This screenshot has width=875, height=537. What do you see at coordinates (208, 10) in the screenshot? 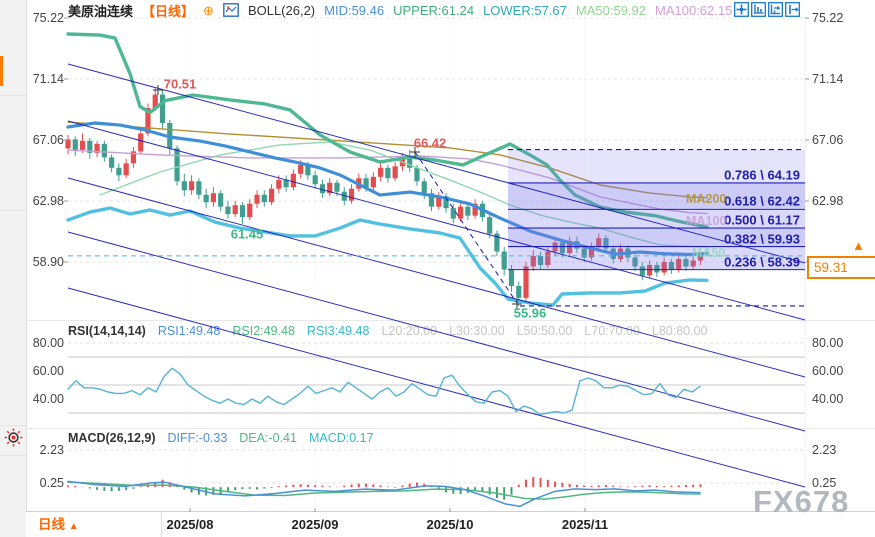
I see `add-indicator-icon: ⊕` at bounding box center [208, 10].